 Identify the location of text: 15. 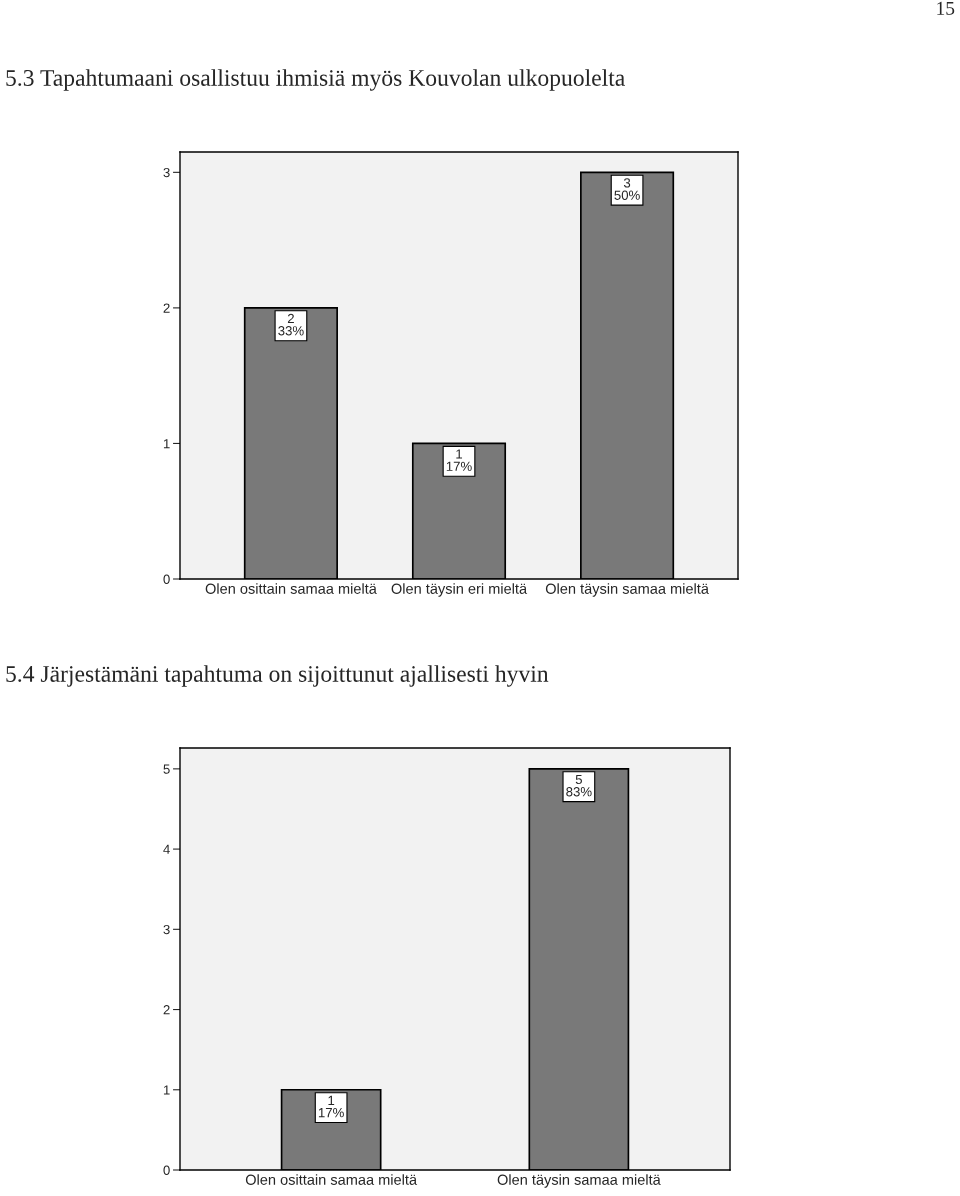
(946, 8).